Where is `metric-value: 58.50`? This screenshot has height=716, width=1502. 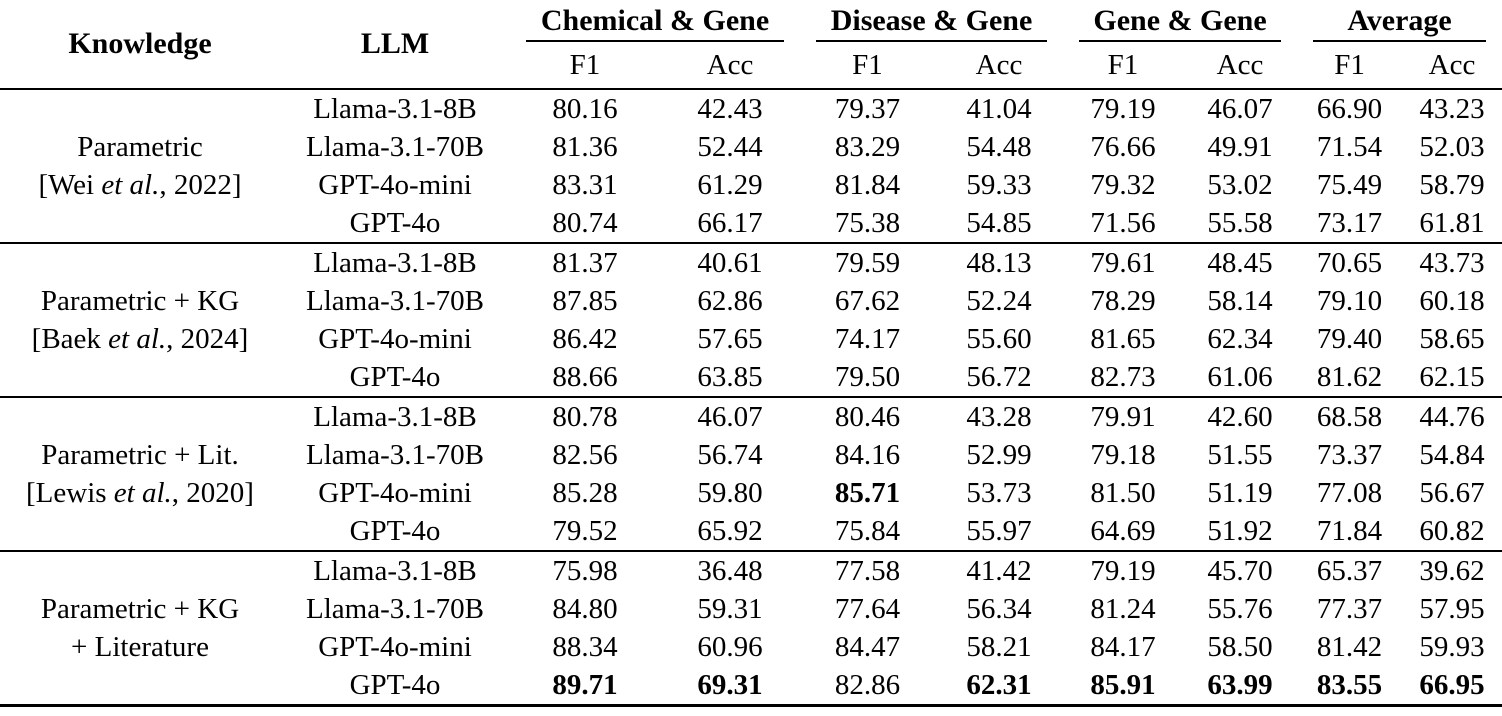
metric-value: 58.50 is located at coordinates (1240, 646).